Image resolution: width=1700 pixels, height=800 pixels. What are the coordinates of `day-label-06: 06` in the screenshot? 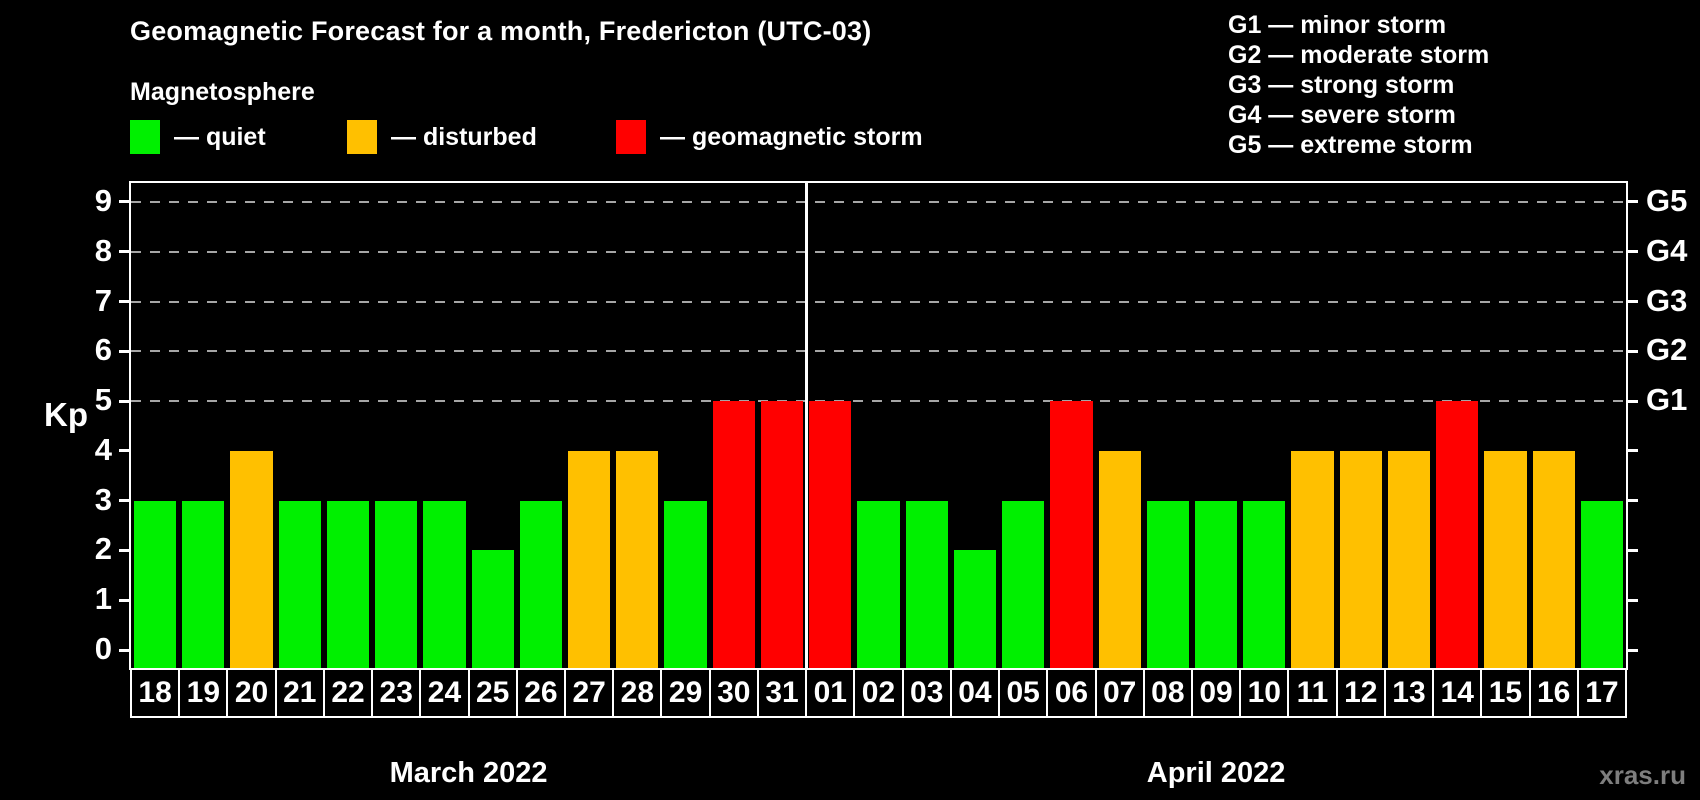 It's located at (1071, 693).